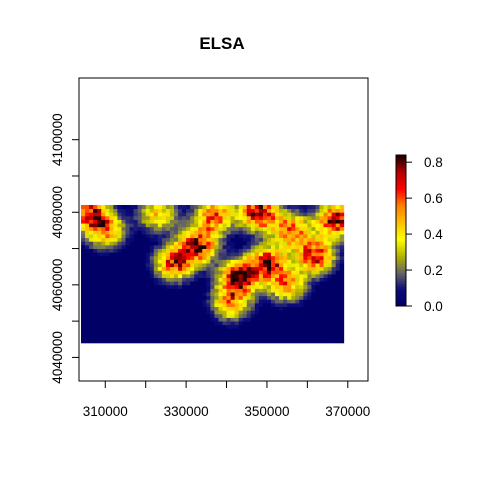 The width and height of the screenshot is (480, 480). What do you see at coordinates (105, 411) in the screenshot?
I see `x-tick-label: 310000` at bounding box center [105, 411].